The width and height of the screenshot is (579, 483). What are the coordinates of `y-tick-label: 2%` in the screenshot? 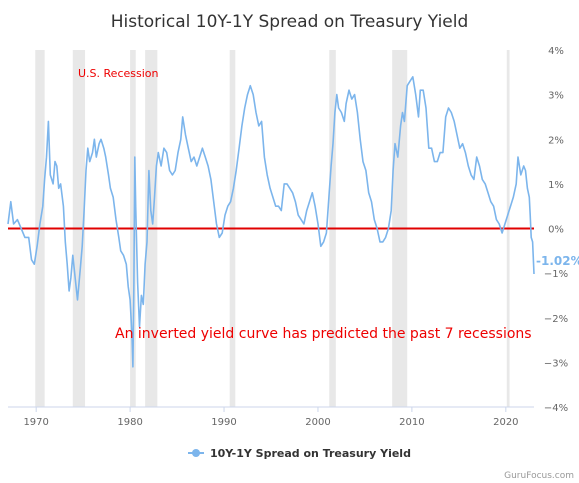 It's located at (556, 140).